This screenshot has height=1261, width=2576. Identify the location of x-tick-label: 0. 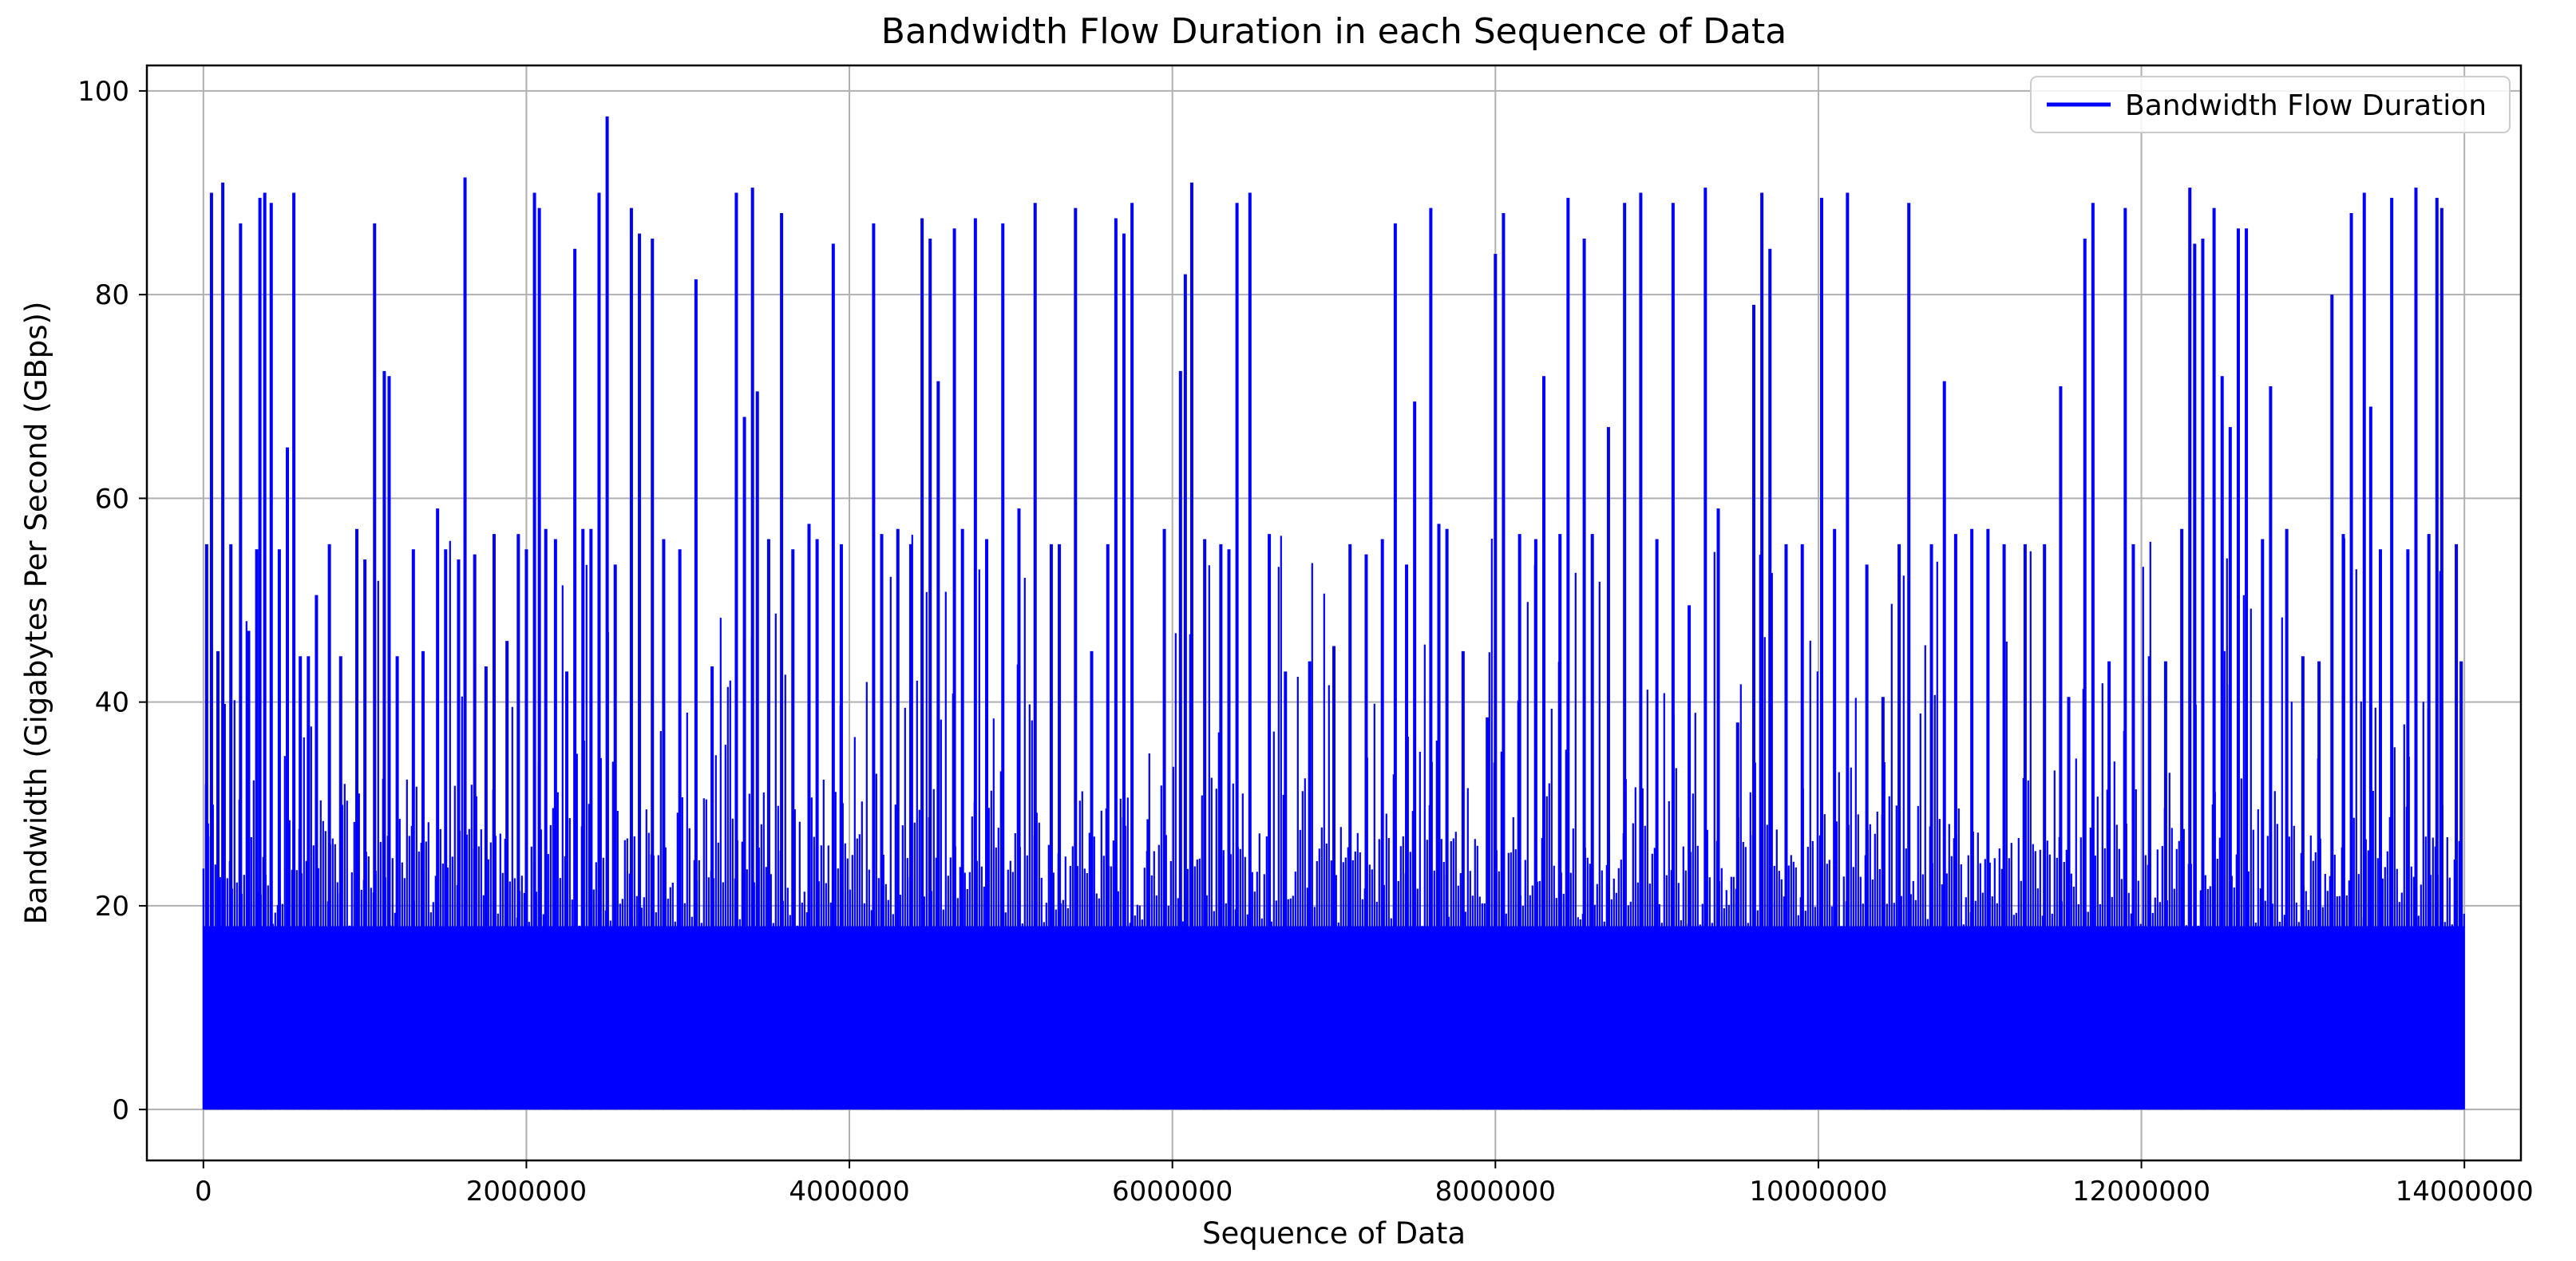
(204, 1192).